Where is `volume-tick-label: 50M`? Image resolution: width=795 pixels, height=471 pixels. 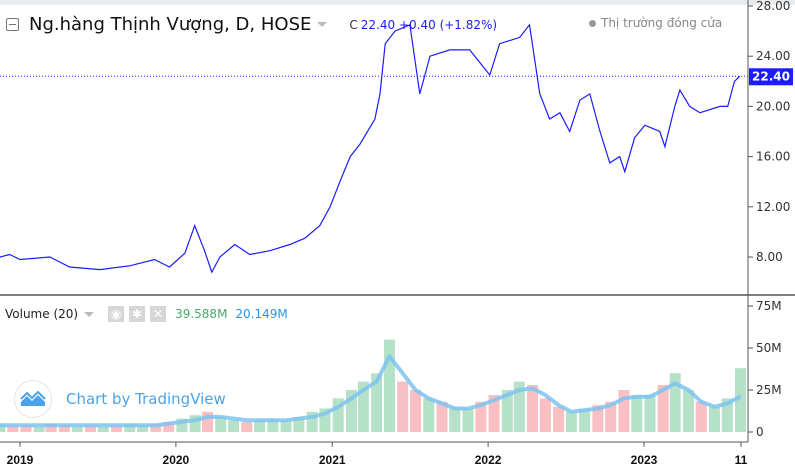
volume-tick-label: 50M is located at coordinates (769, 348).